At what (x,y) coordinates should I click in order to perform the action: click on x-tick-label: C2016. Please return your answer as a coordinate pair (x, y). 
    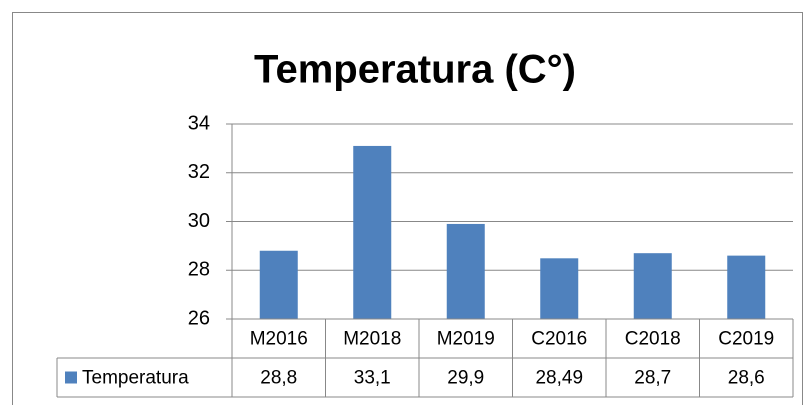
    Looking at the image, I should click on (559, 339).